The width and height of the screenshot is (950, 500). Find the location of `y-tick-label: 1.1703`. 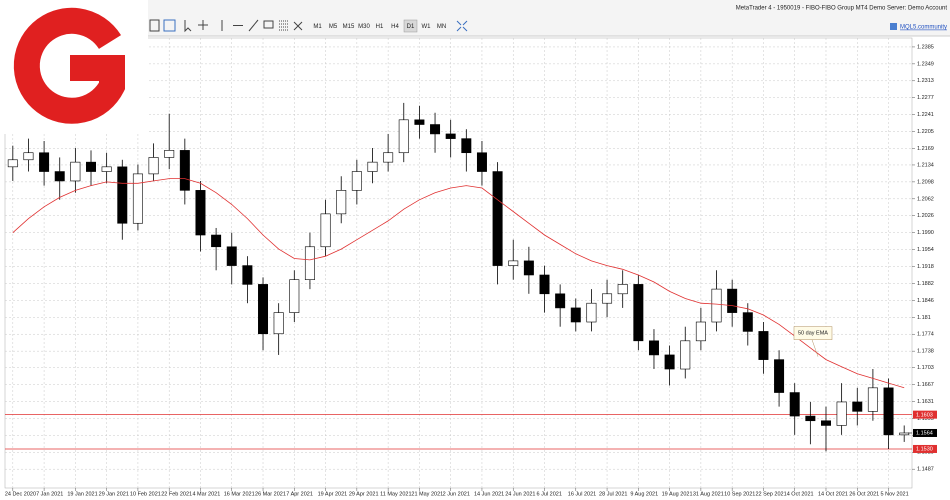

y-tick-label: 1.1703 is located at coordinates (925, 368).